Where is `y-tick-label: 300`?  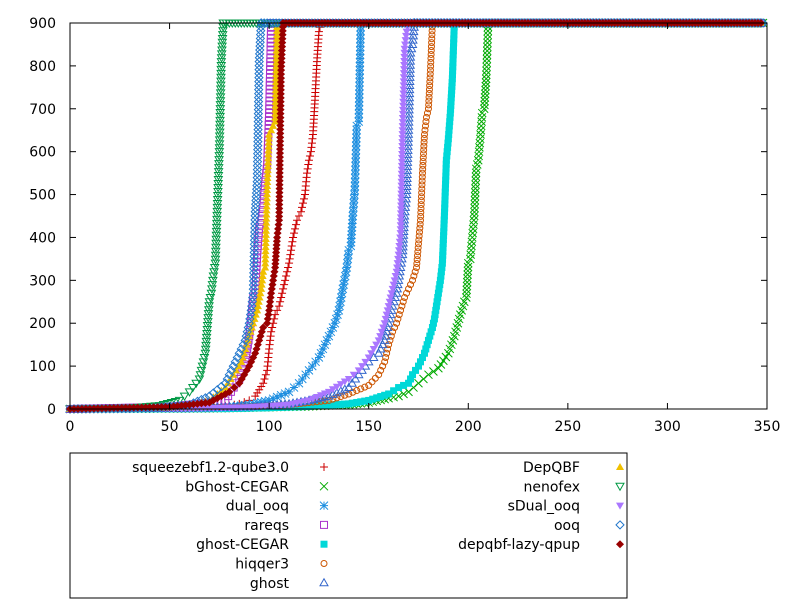 y-tick-label: 300 is located at coordinates (42, 281).